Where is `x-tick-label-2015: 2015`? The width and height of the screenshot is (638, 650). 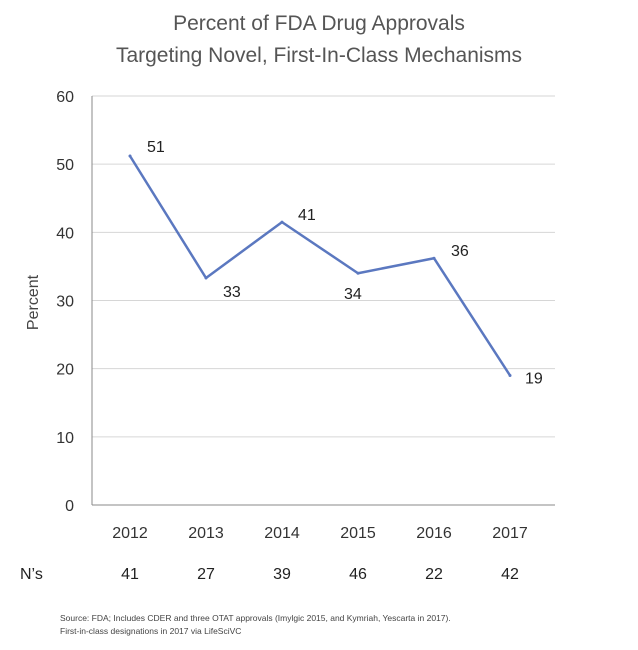
x-tick-label-2015: 2015 is located at coordinates (358, 533).